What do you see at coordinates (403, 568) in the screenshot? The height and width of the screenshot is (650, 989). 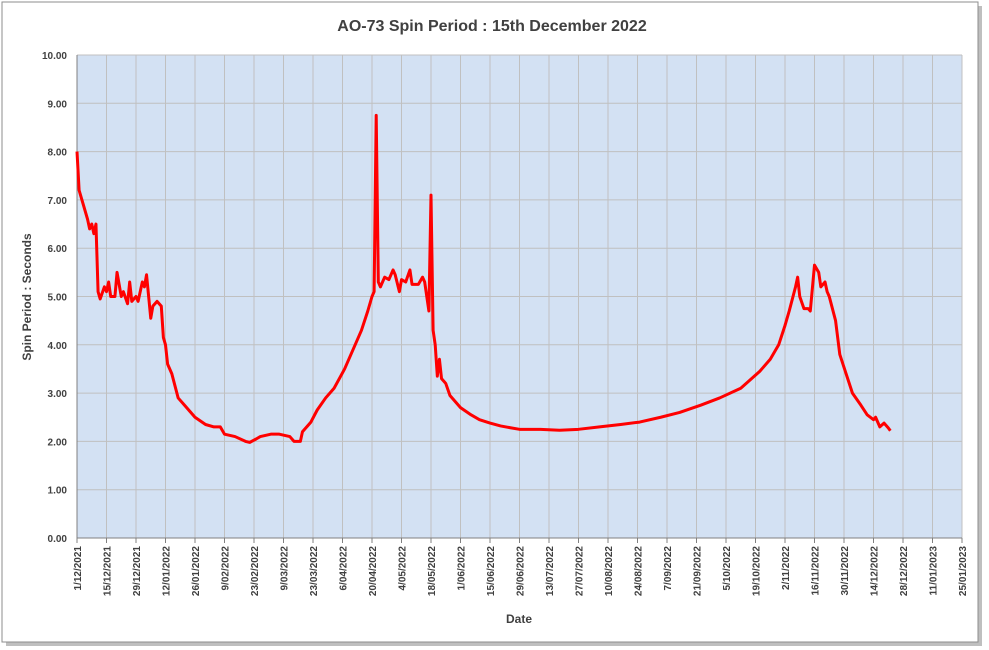 I see `x-tick-label: 4/05/2022` at bounding box center [403, 568].